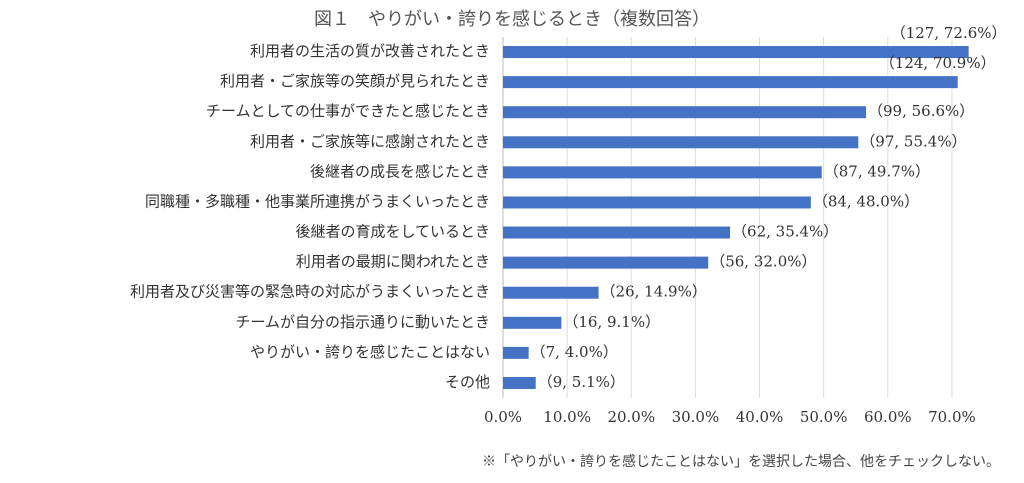 Image resolution: width=1024 pixels, height=483 pixels. Describe the element at coordinates (938, 63) in the screenshot. I see `data-label: （124, 70.9%）` at that location.